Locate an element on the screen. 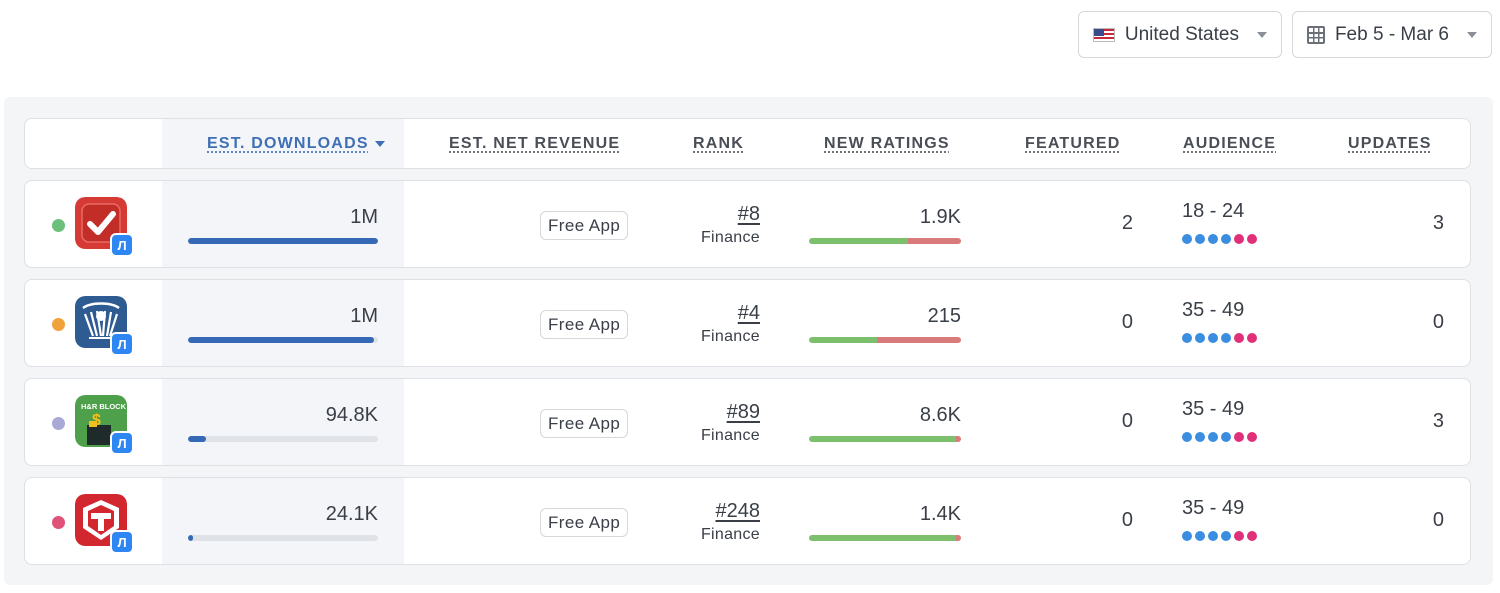 This screenshot has width=1500, height=593. filter-bar: United States Feb 5 - Mar 6 is located at coordinates (1284, 34).